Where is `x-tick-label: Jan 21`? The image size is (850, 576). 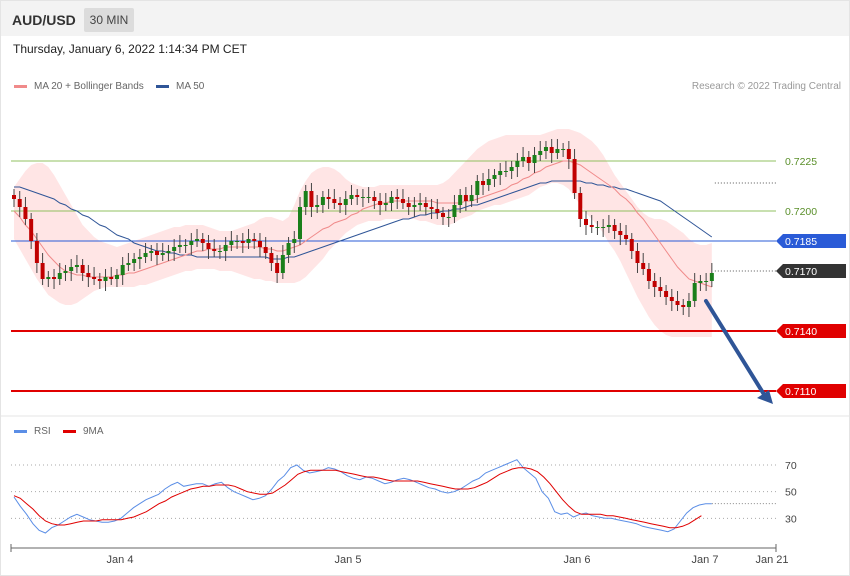
x-tick-label: Jan 21 is located at coordinates (771, 560).